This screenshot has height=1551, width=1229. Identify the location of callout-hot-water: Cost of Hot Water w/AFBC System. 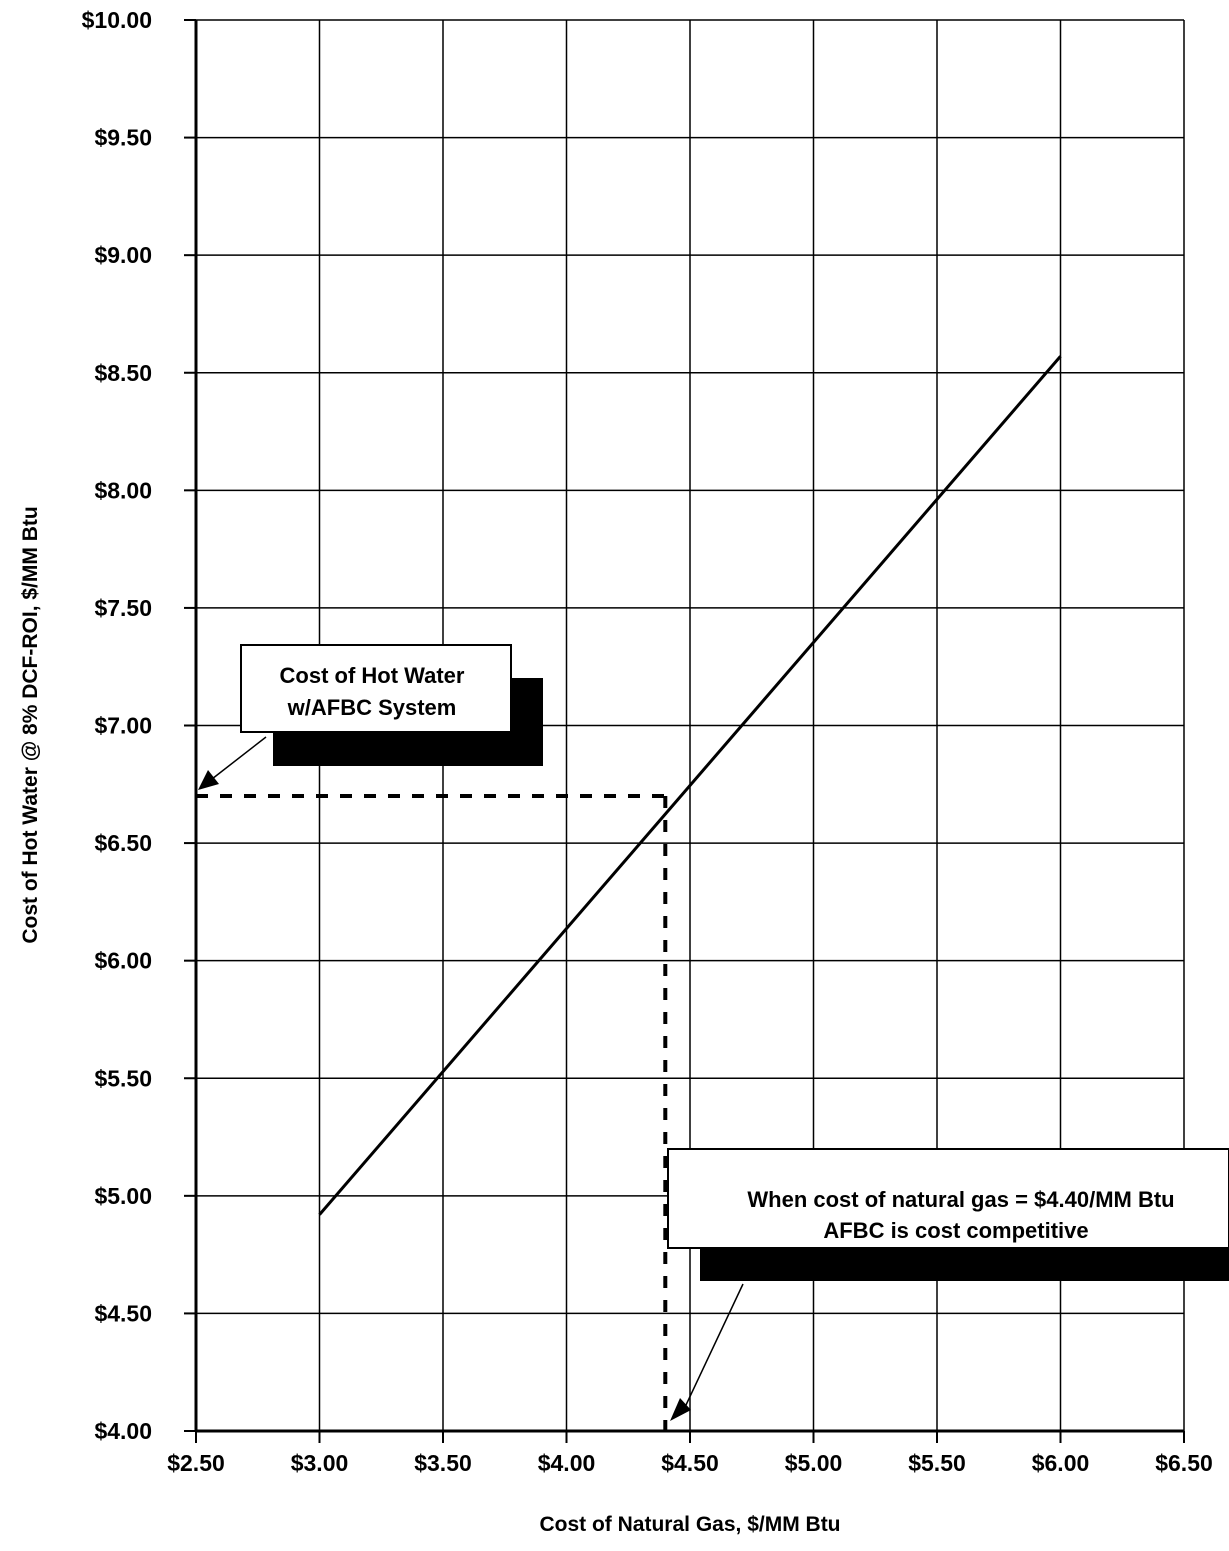
(370, 717).